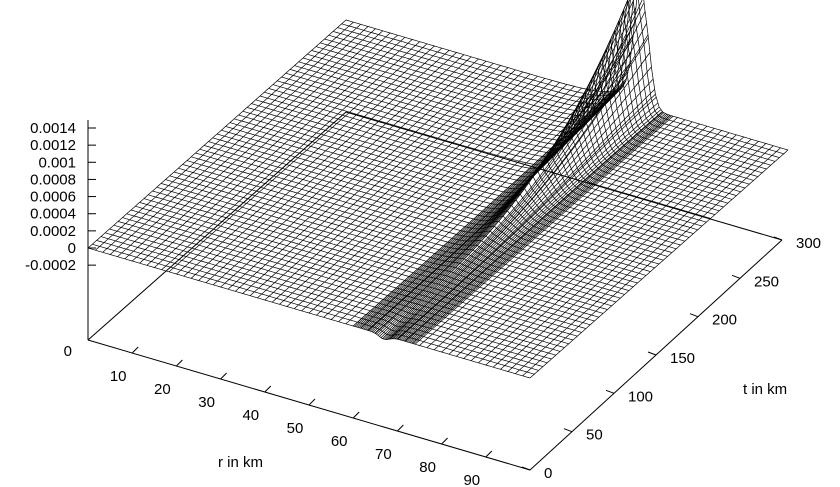 Image resolution: width=840 pixels, height=487 pixels. Describe the element at coordinates (57, 162) in the screenshot. I see `z-tick-label: 0.001` at that location.